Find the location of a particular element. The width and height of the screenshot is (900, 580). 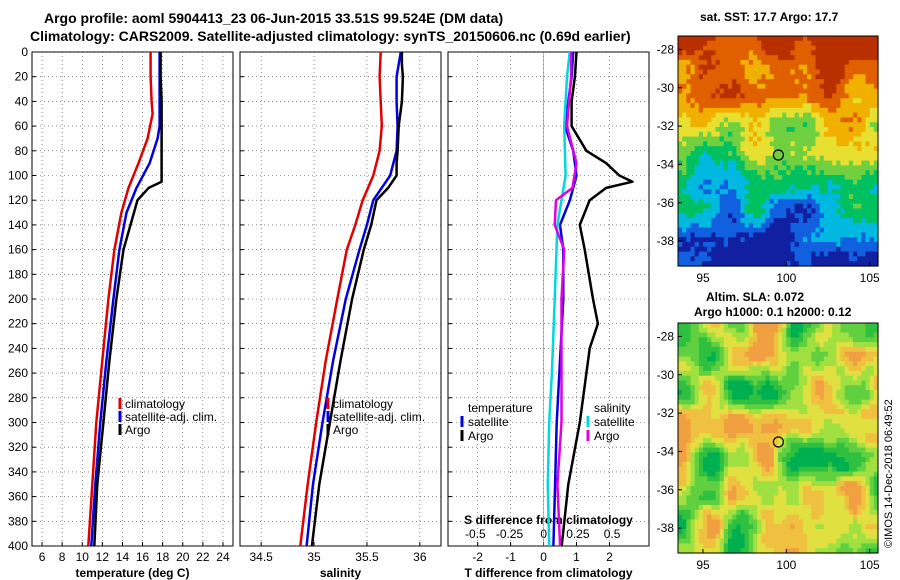

difference-legend-t-label: satellite is located at coordinates (488, 422).